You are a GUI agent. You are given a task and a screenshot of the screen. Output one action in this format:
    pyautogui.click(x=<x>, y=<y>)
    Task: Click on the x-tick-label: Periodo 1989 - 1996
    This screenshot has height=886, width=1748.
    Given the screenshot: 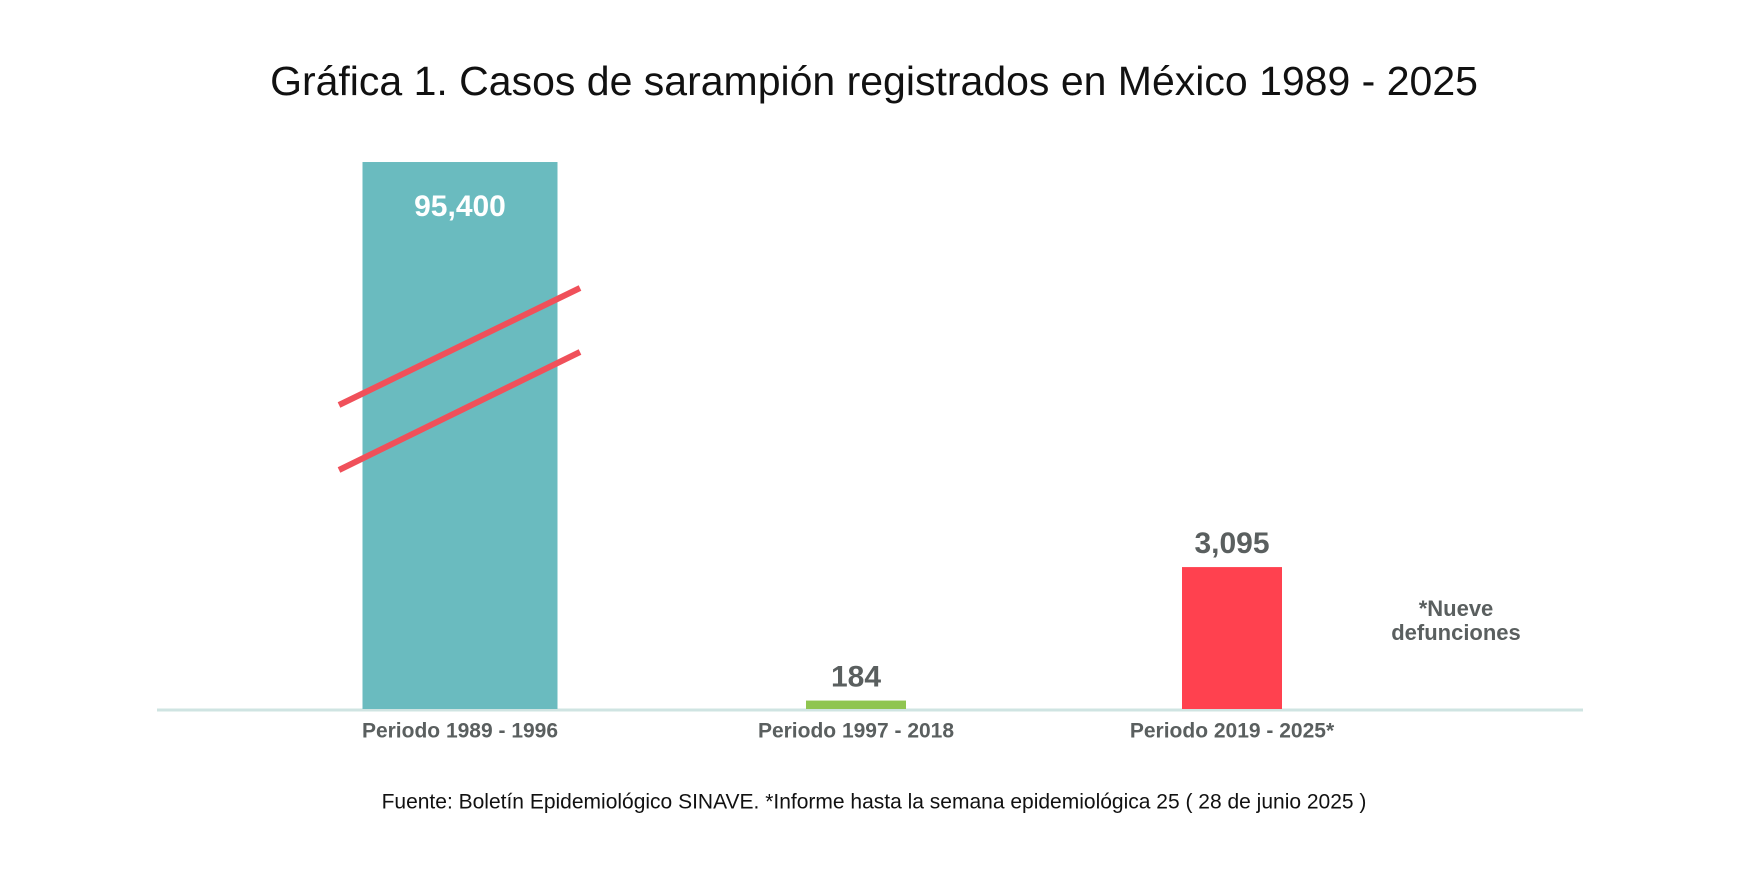 What is the action you would take?
    pyautogui.click(x=460, y=731)
    